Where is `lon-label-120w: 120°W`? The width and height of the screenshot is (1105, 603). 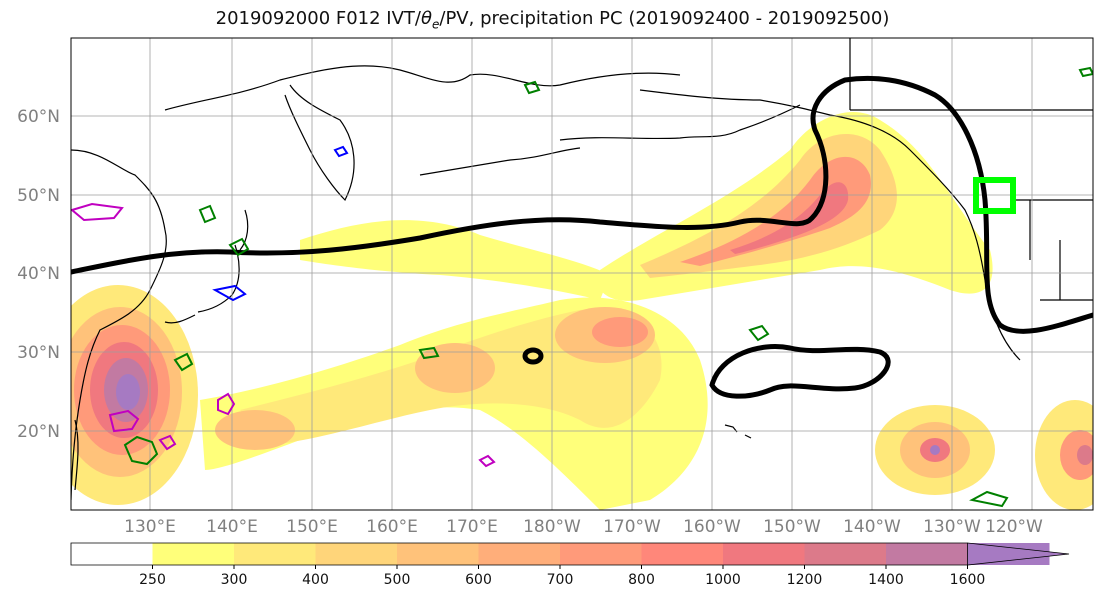 lon-label-120w: 120°W is located at coordinates (1014, 527).